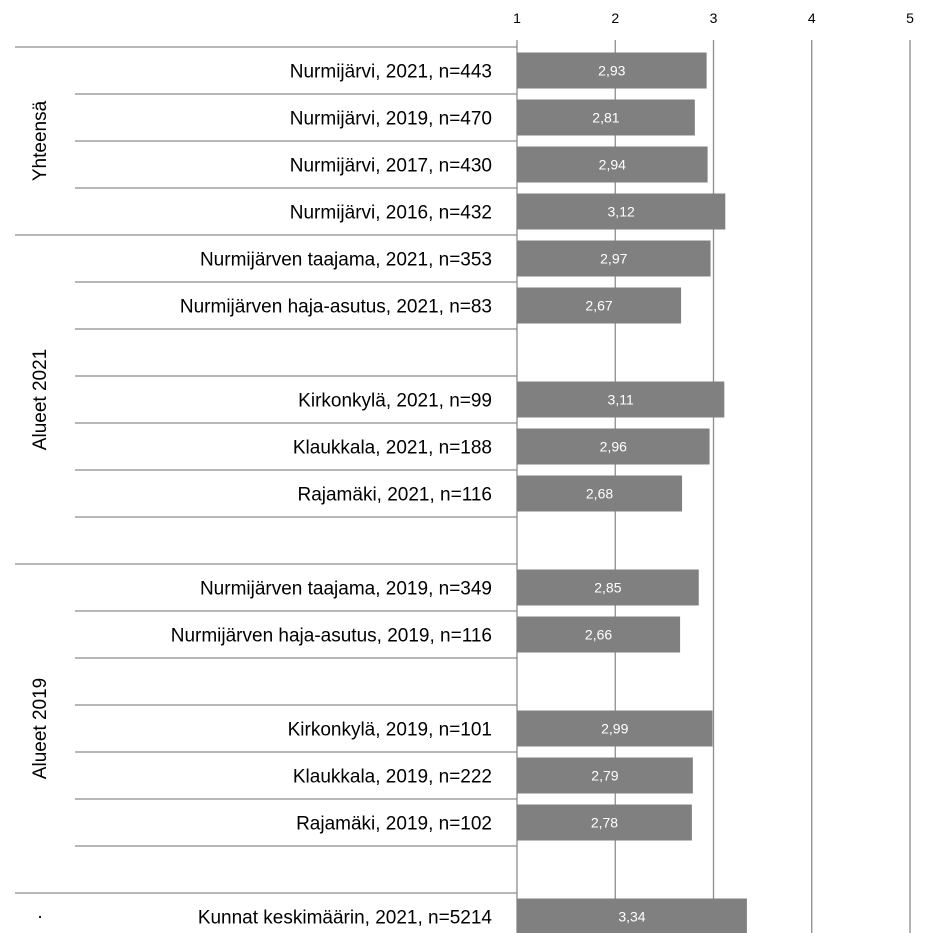 Image resolution: width=928 pixels, height=933 pixels. I want to click on x-tick-label: 1, so click(517, 18).